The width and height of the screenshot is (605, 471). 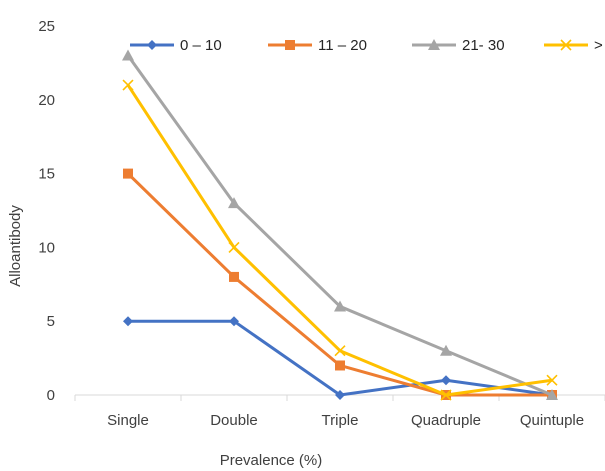 I want to click on legend-label: 0 – 10, so click(x=201, y=45).